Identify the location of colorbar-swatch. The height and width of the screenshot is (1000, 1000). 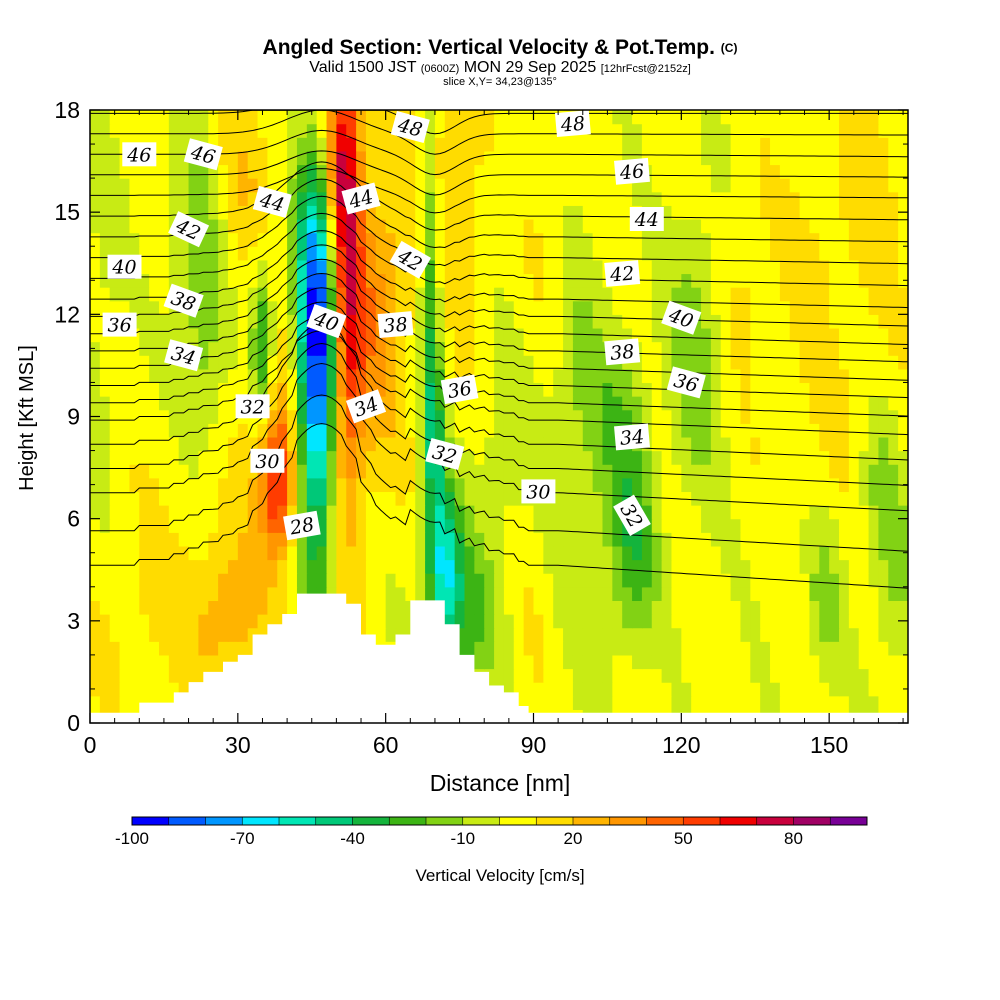
(298, 821).